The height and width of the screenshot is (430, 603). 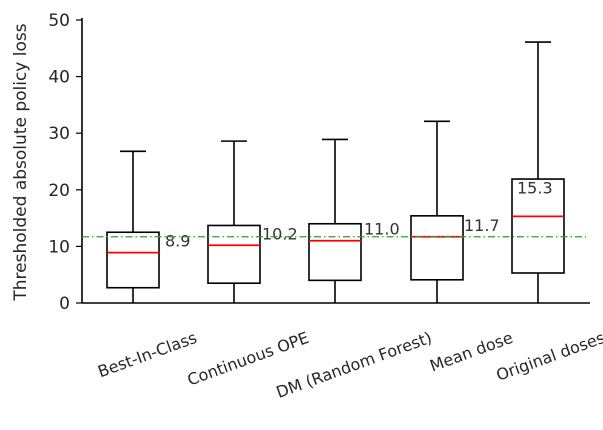 What do you see at coordinates (59, 134) in the screenshot?
I see `y-tick-label: 30` at bounding box center [59, 134].